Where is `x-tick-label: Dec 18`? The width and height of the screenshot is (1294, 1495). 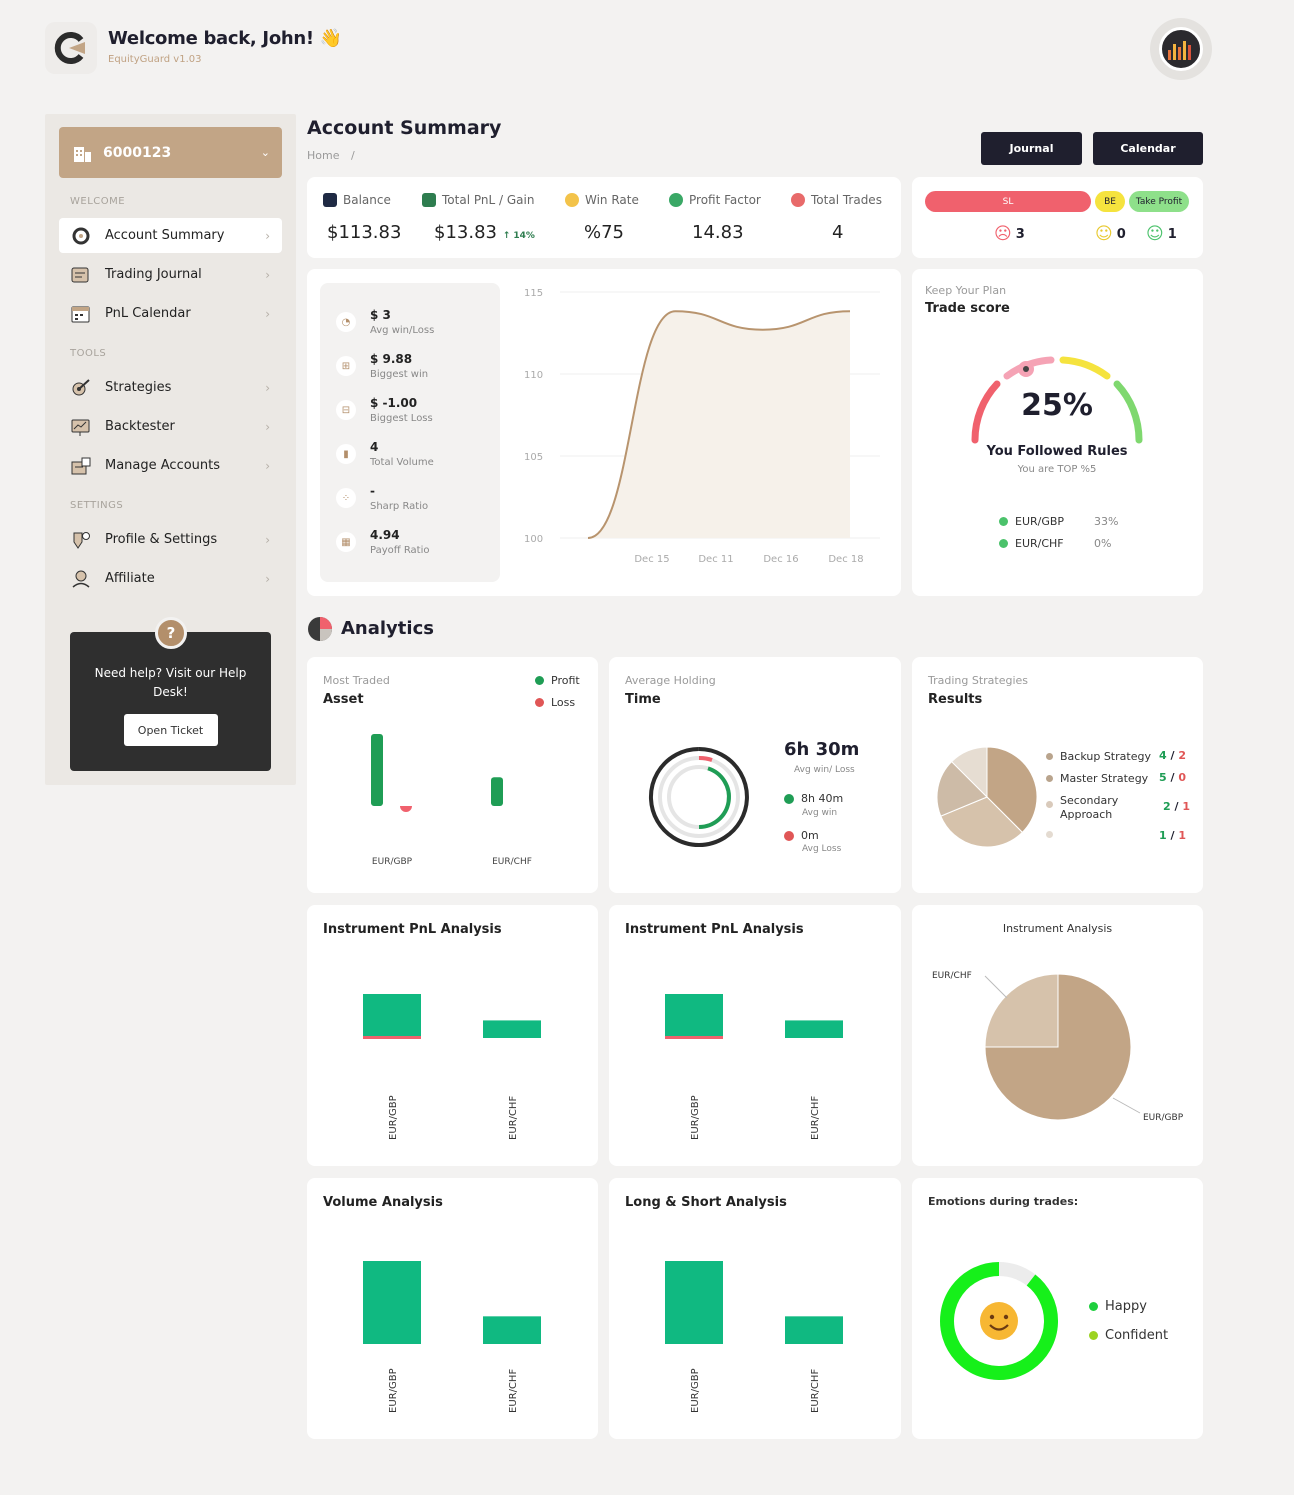 x-tick-label: Dec 18 is located at coordinates (845, 559).